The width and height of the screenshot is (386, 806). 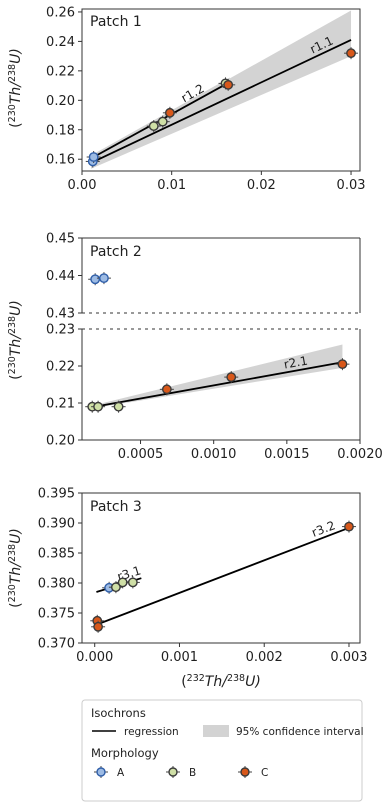 What do you see at coordinates (196, 678) in the screenshot?
I see `patch3-xlabel-part: 232` at bounding box center [196, 678].